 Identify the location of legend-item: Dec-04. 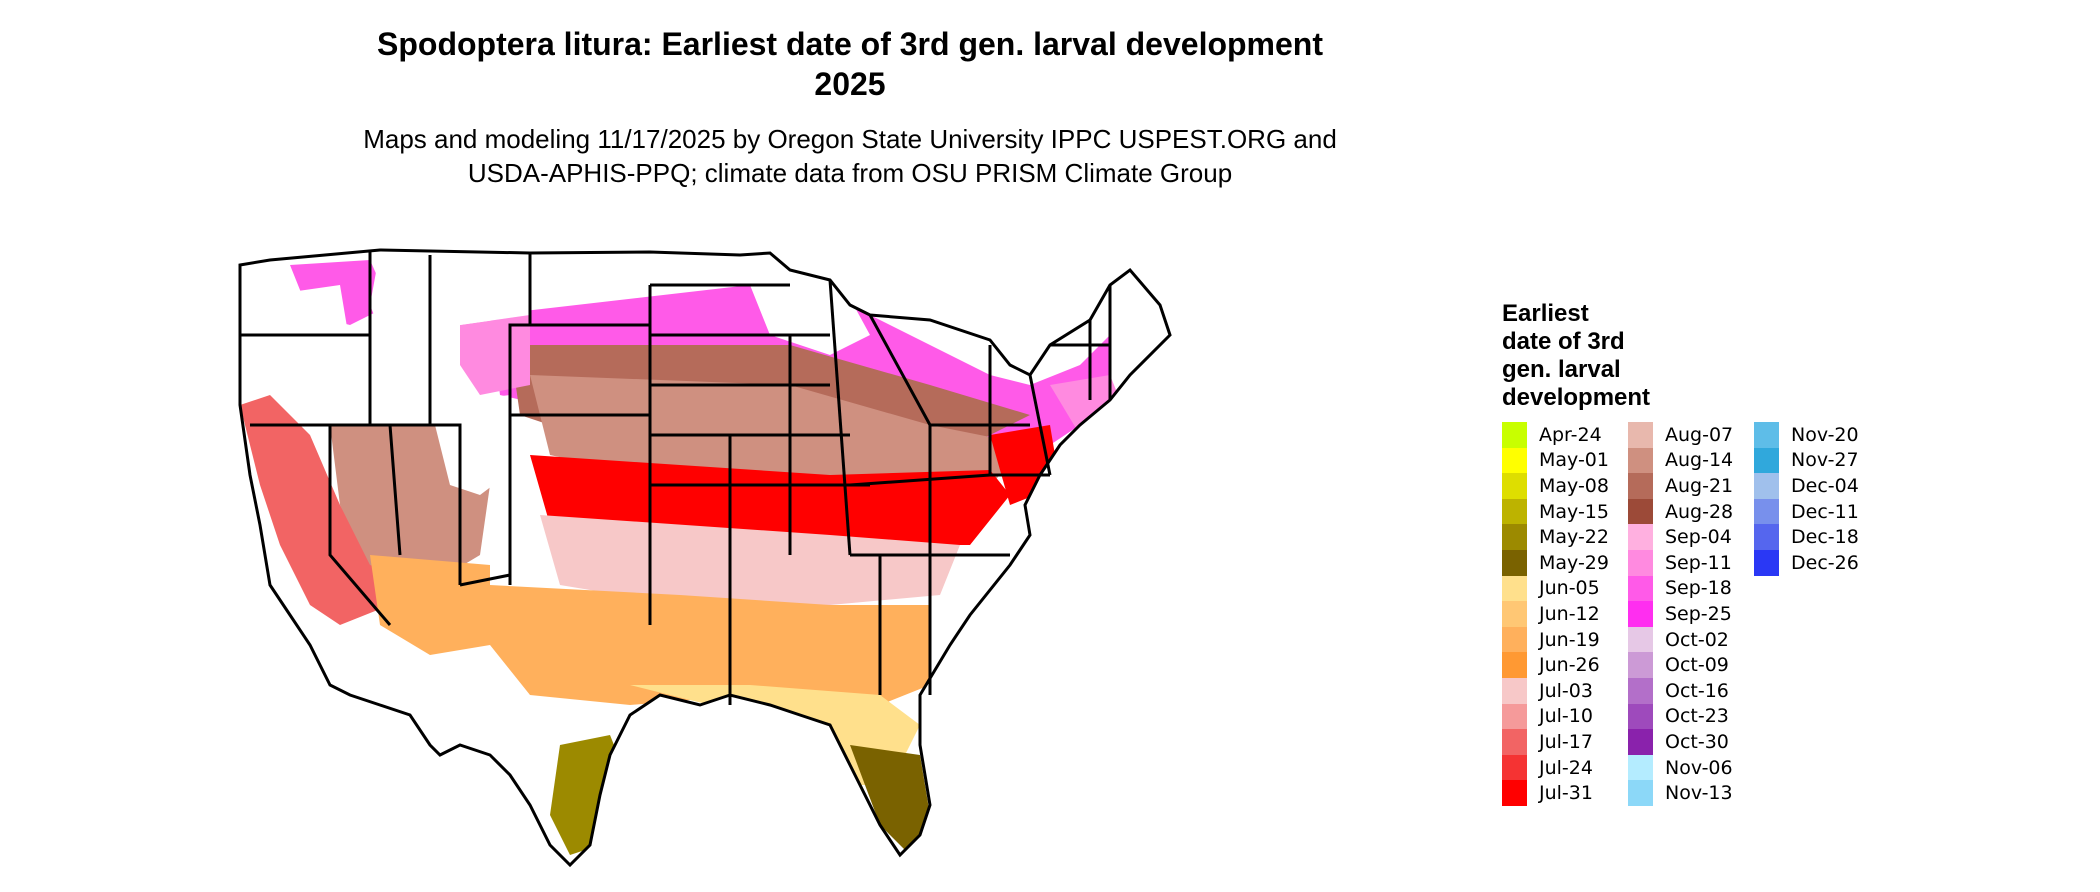
(1806, 486).